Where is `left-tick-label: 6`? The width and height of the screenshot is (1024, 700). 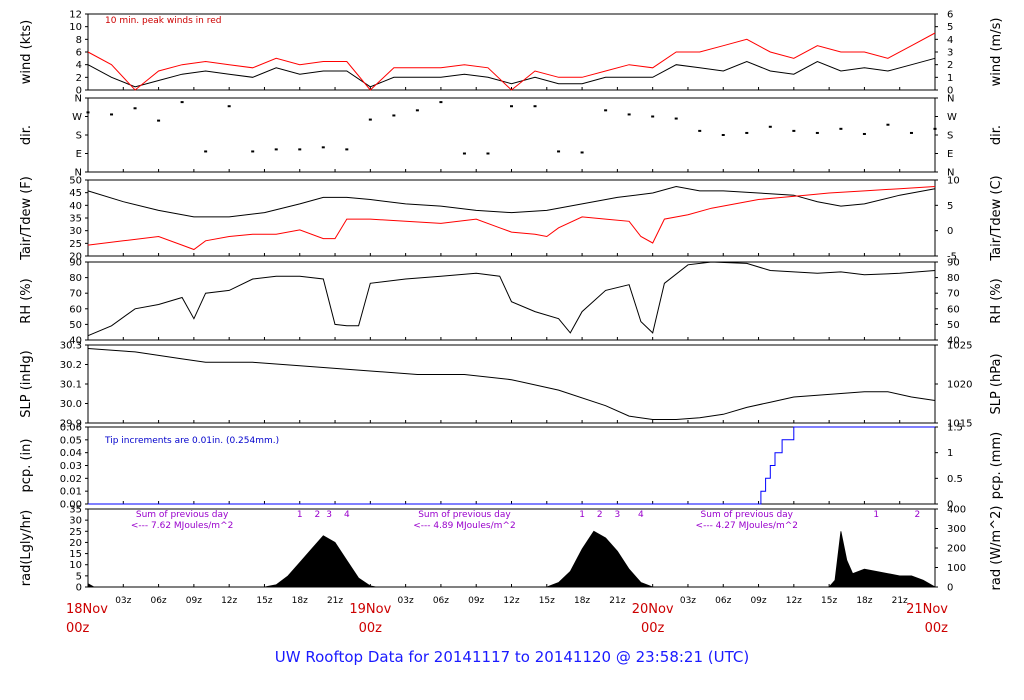 left-tick-label: 6 is located at coordinates (79, 53).